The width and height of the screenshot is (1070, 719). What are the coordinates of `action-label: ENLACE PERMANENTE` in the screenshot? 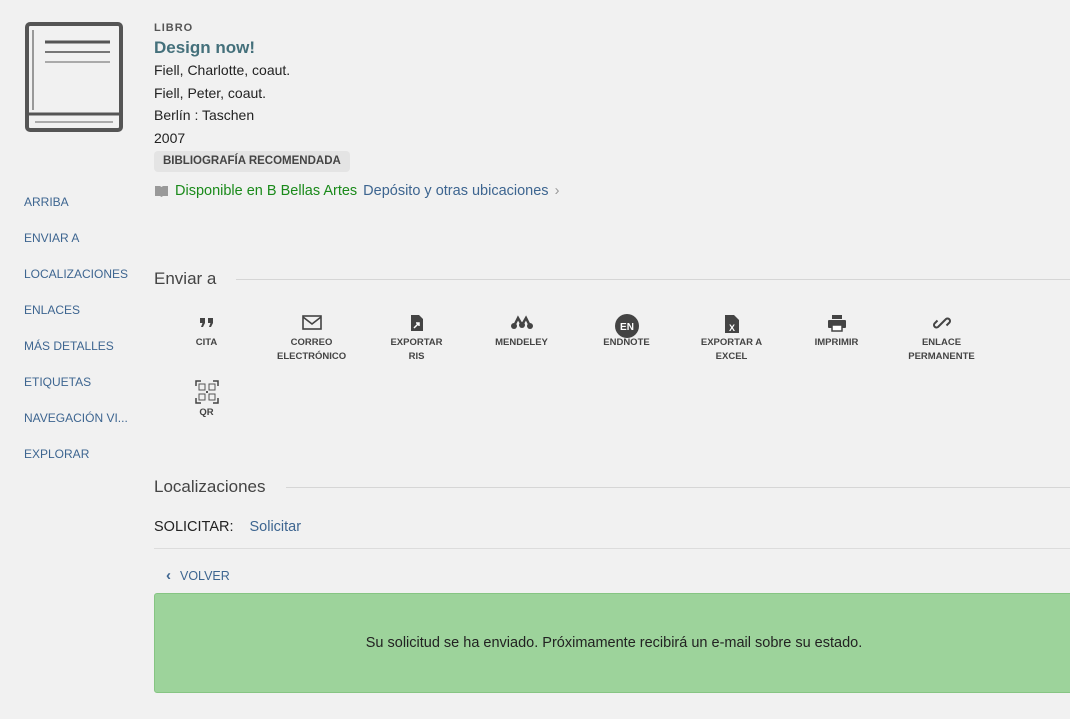 It's located at (941, 349).